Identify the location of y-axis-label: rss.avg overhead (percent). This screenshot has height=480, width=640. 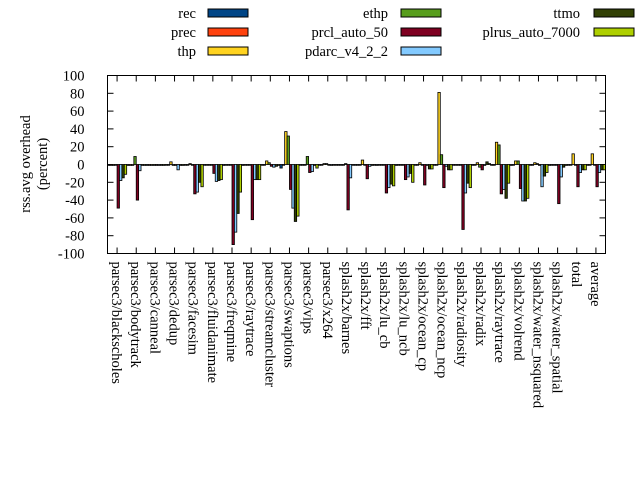
(34, 164).